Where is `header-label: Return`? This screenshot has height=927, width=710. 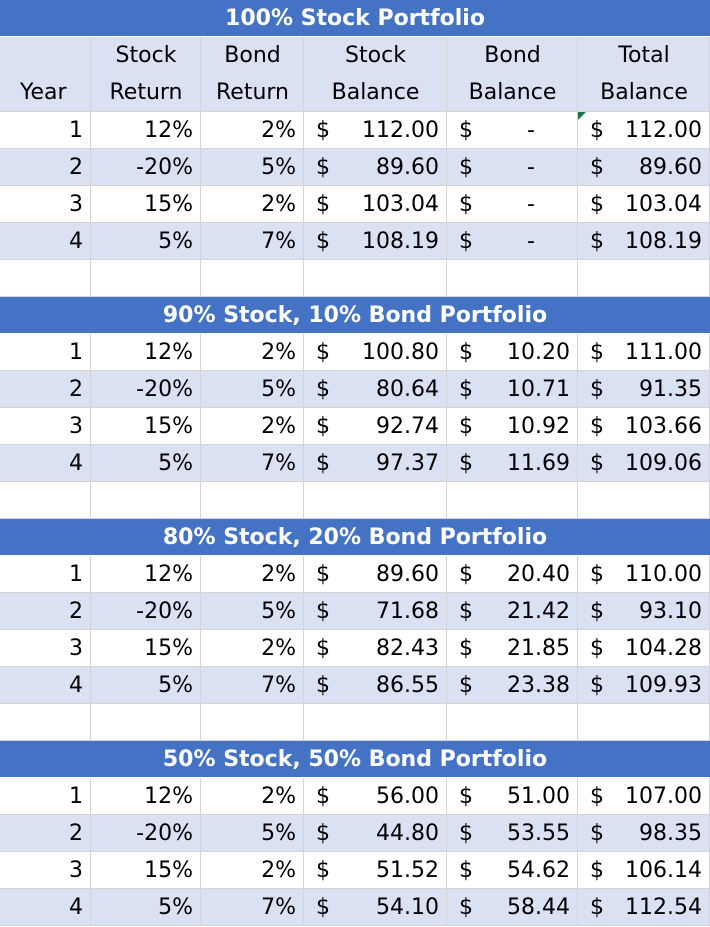 header-label: Return is located at coordinates (252, 92).